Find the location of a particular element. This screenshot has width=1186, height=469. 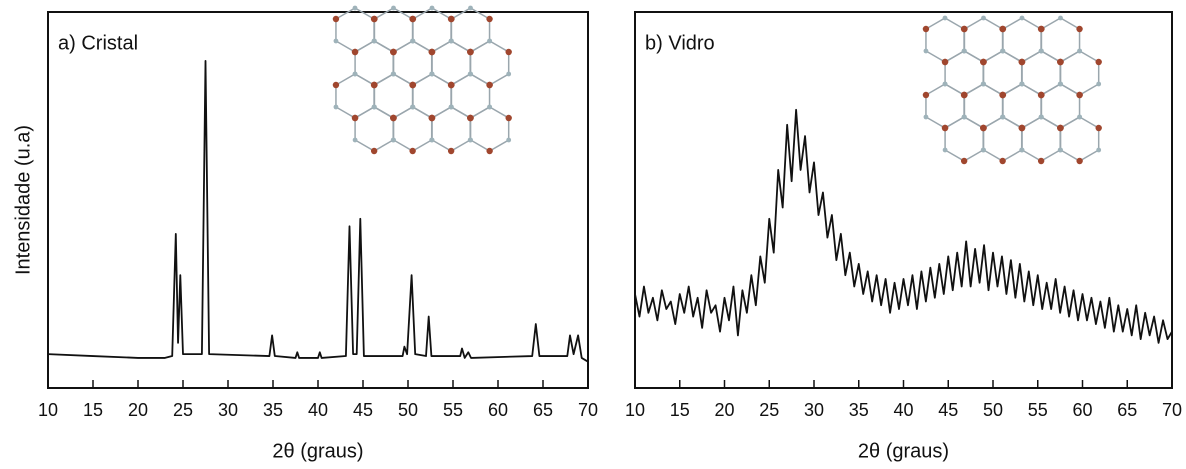

x-axis-label: 2θ (graus) is located at coordinates (317, 451).